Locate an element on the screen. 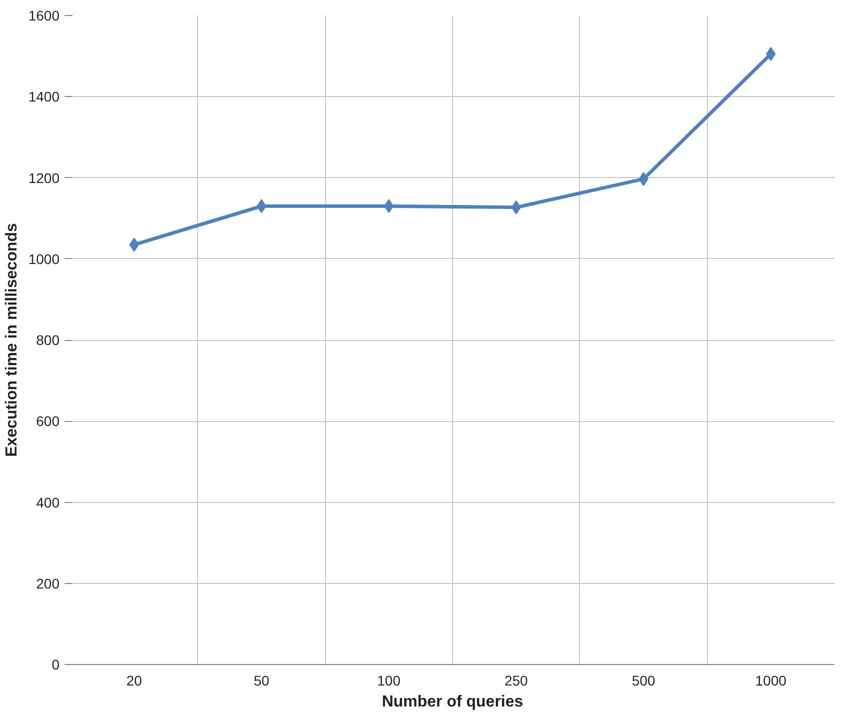 This screenshot has height=713, width=849. x-tick-label: 50 is located at coordinates (262, 680).